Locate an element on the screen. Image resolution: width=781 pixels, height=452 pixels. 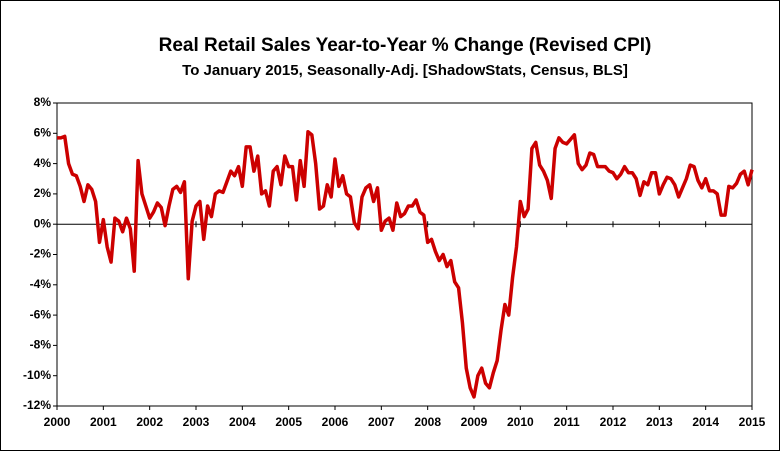
x-tick-label: 2005 is located at coordinates (288, 422).